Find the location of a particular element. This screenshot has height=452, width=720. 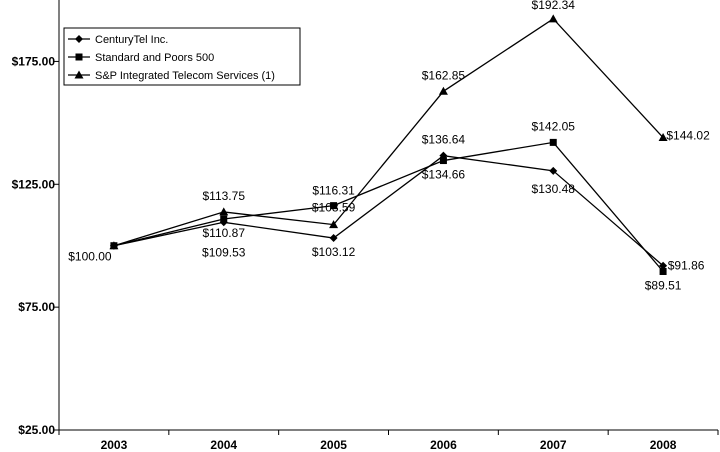

data-label-centurytel: $91.86 is located at coordinates (686, 266).